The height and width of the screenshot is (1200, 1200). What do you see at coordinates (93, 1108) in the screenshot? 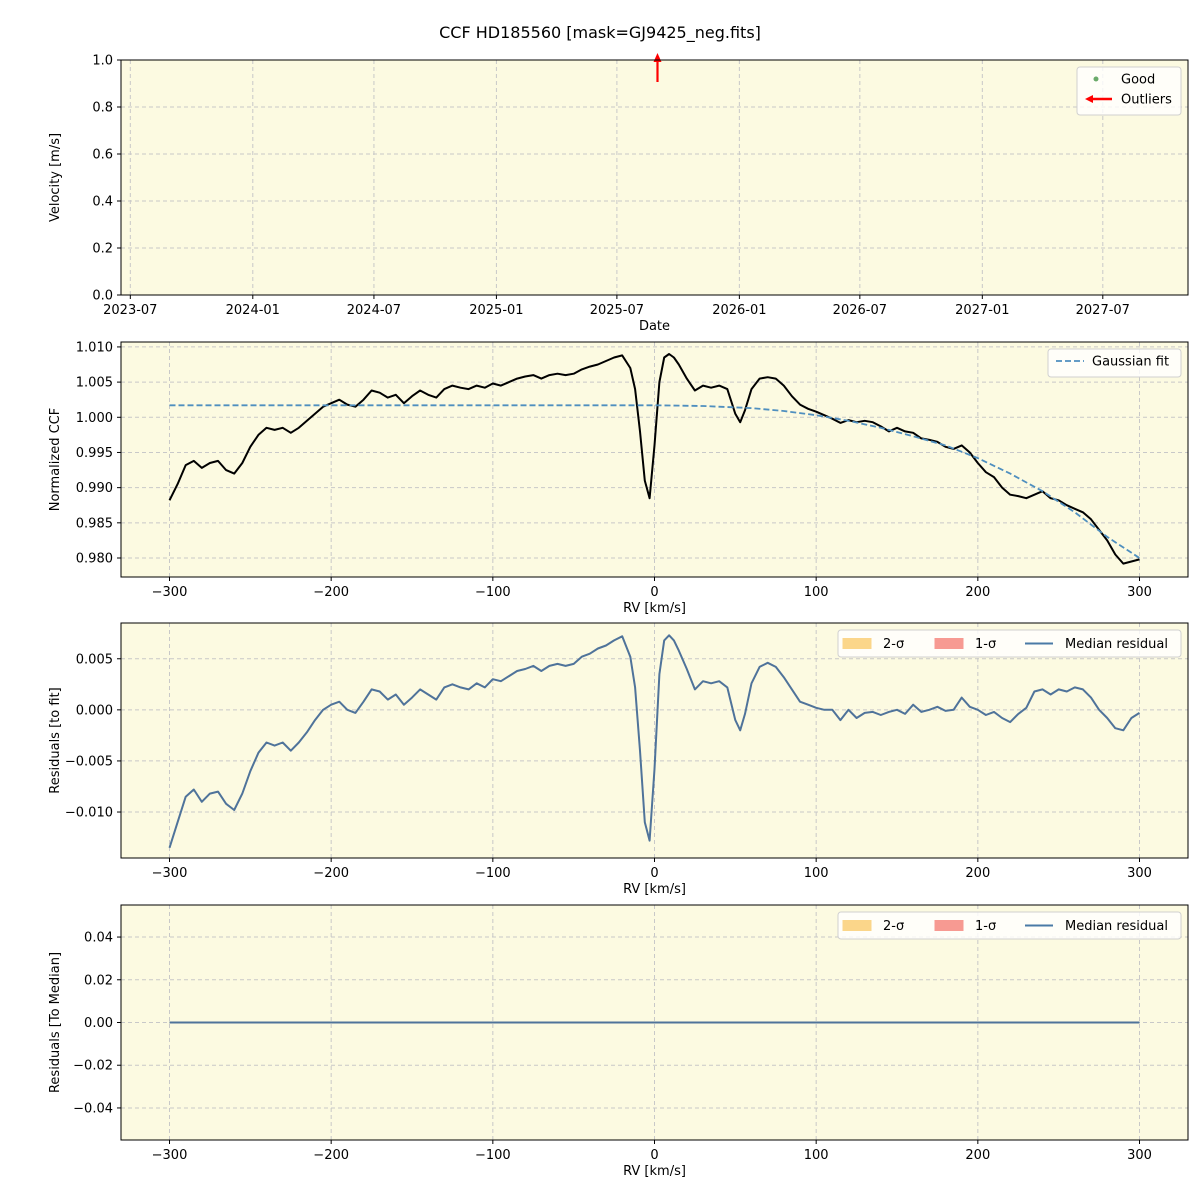
I see `y-tick-label: −0.04` at bounding box center [93, 1108].